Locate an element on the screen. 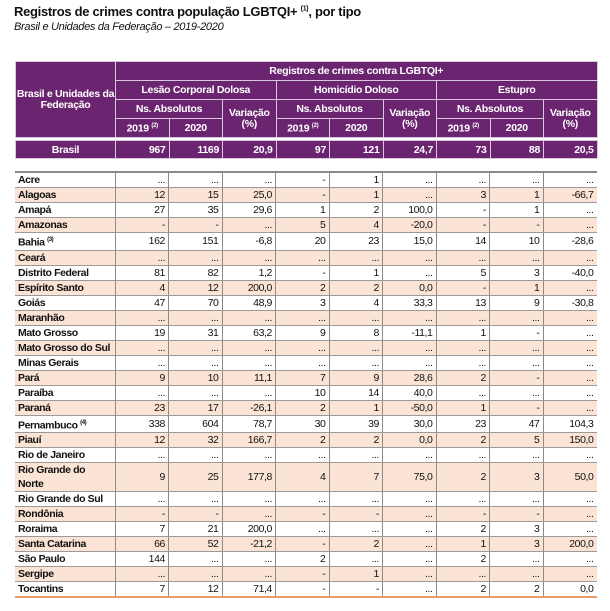 The height and width of the screenshot is (611, 610). cell: 0,0 is located at coordinates (409, 288).